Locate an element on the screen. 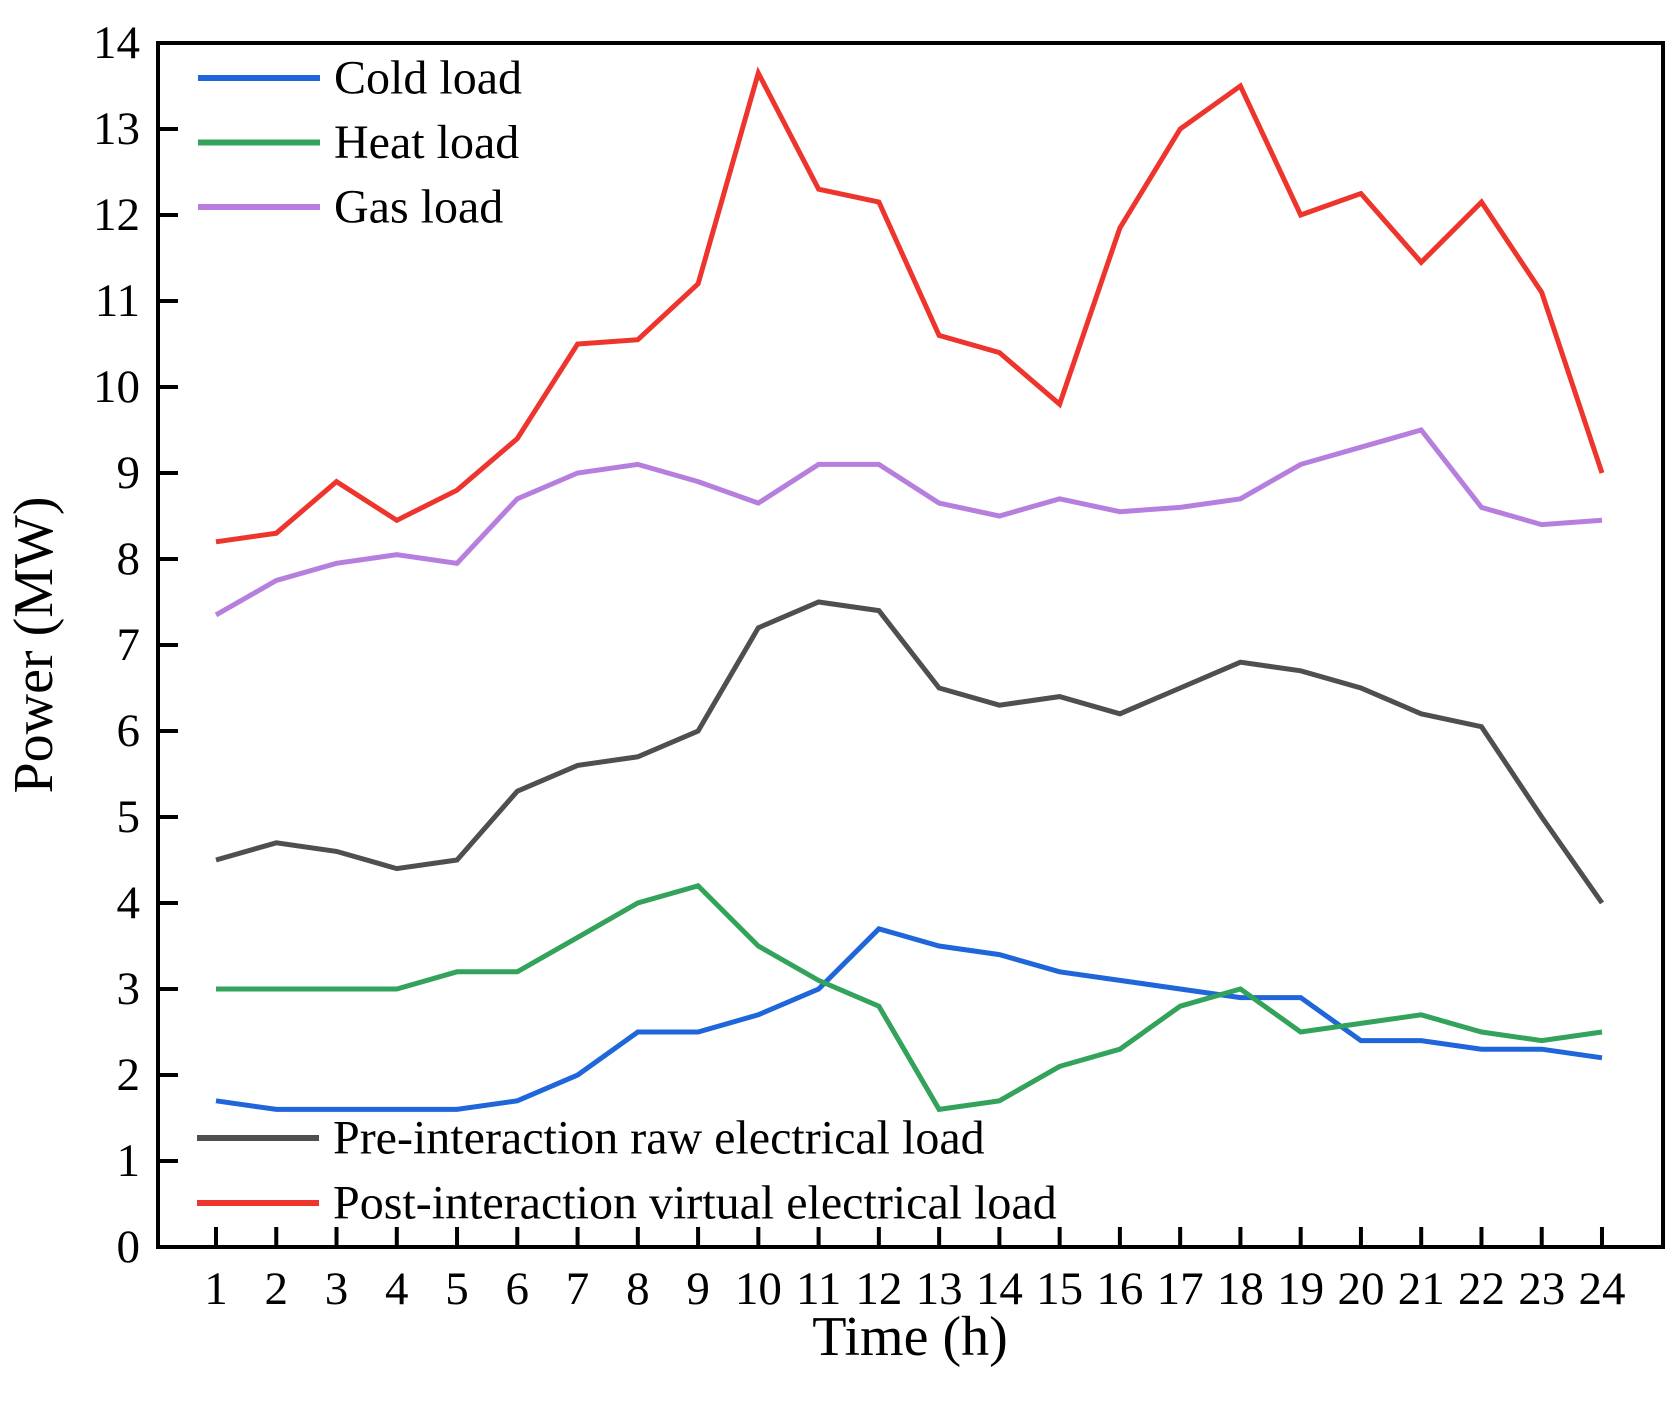 This screenshot has width=1679, height=1419. x-tick-label: 3 is located at coordinates (337, 1289).